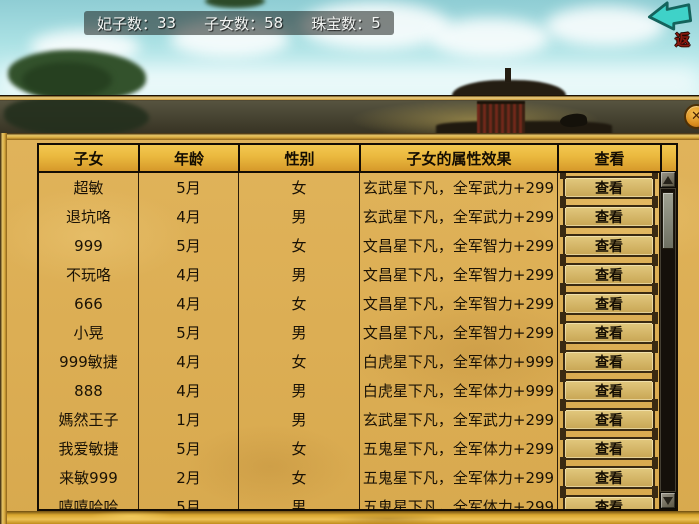  Describe the element at coordinates (234, 23) in the screenshot. I see `stat-label: 子女数：` at that location.